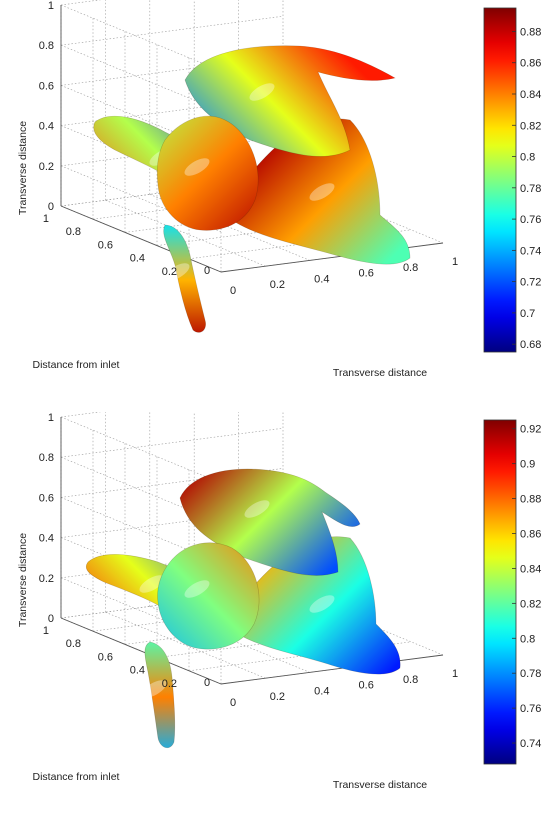 The height and width of the screenshot is (825, 549). Describe the element at coordinates (46, 86) in the screenshot. I see `z-tick-label: 0.6` at that location.